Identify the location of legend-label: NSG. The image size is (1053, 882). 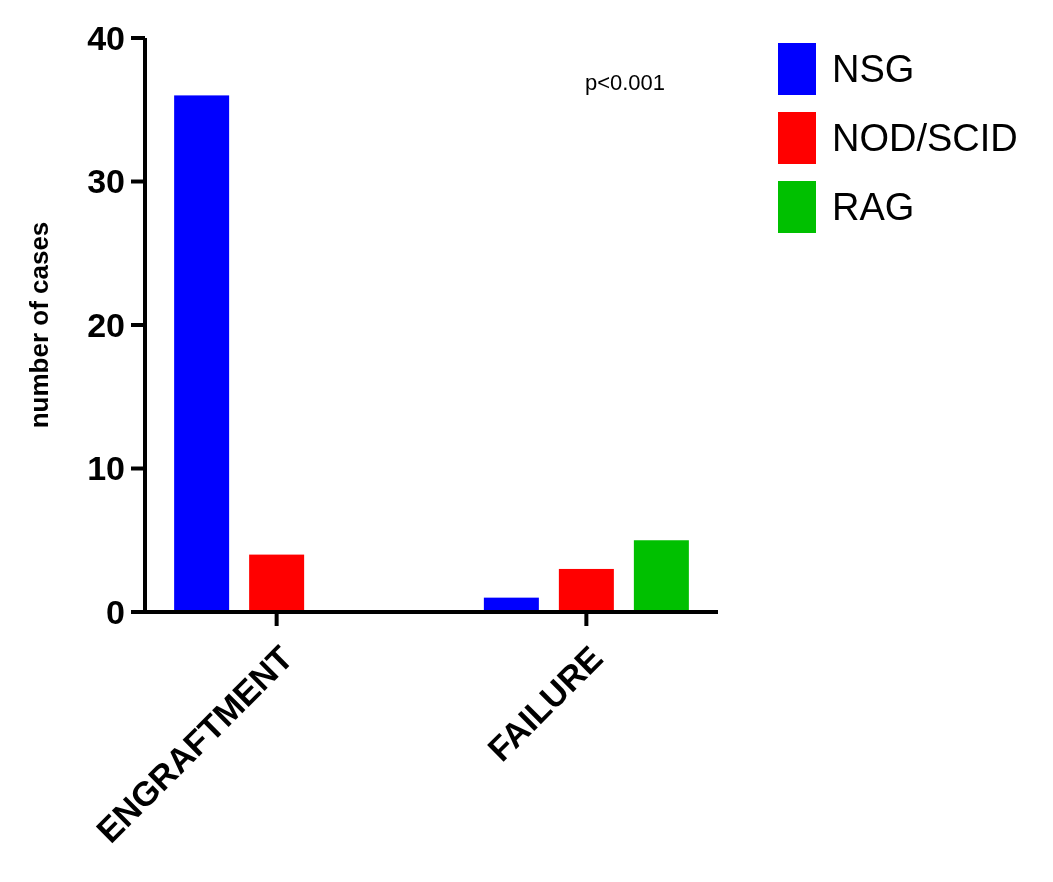
(873, 69).